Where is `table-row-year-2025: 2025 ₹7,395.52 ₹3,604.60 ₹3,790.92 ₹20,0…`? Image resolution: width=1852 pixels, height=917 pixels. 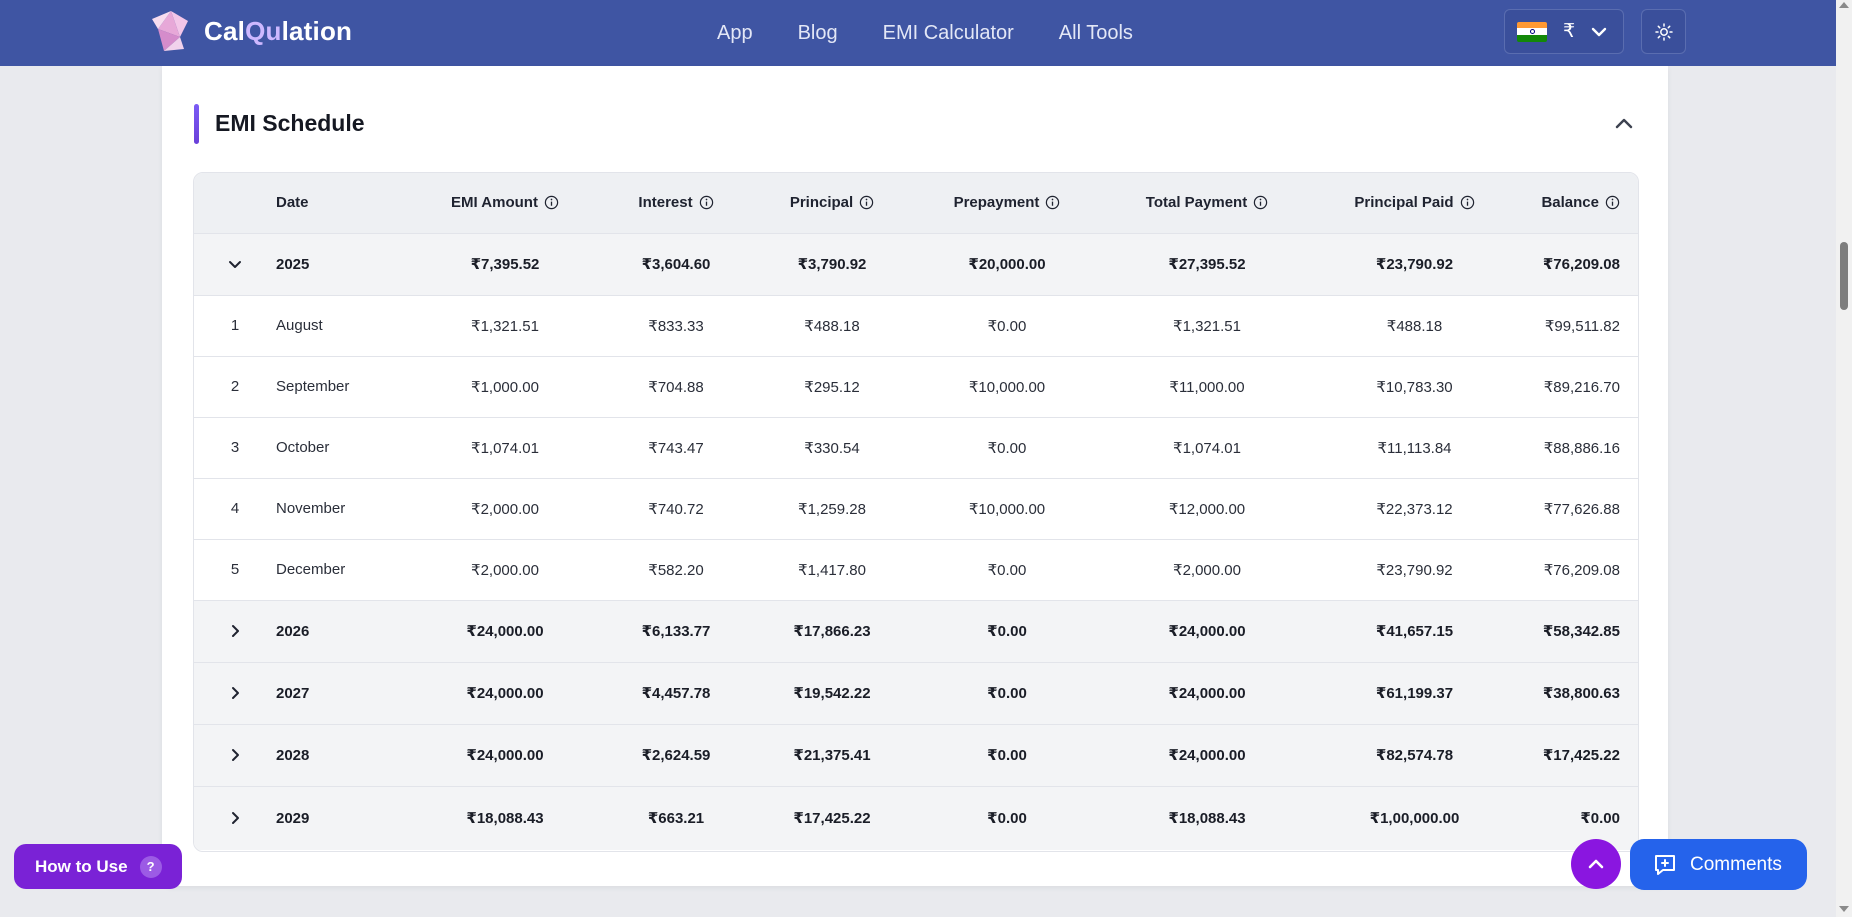
table-row-year-2025: 2025 ₹7,395.52 ₹3,604.60 ₹3,790.92 ₹20,0… is located at coordinates (916, 264).